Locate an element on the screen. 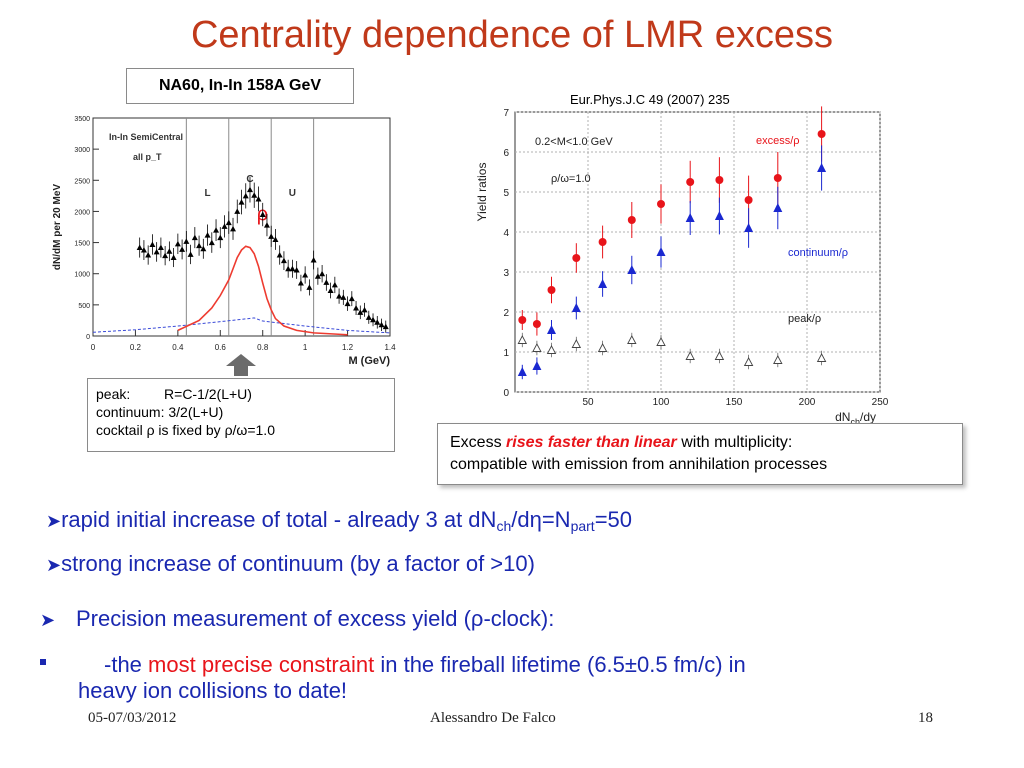 The width and height of the screenshot is (1024, 768). bullet-1-mid: /dη=N is located at coordinates (541, 519).